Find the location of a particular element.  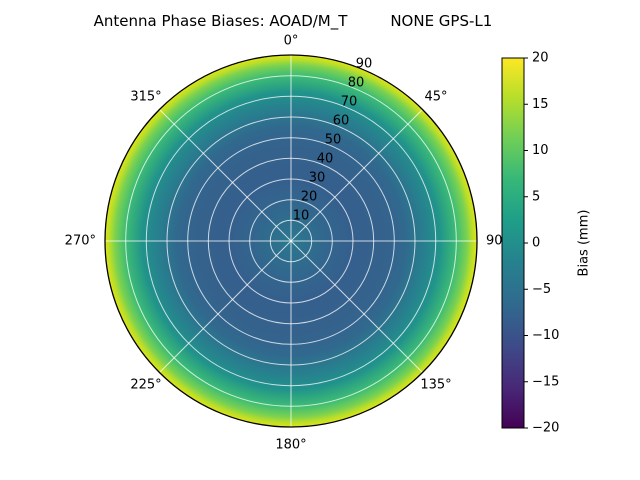

colorbar-tick-labels: 20 15 10 5 0 −5 −10 −15 −20 is located at coordinates (545, 243).